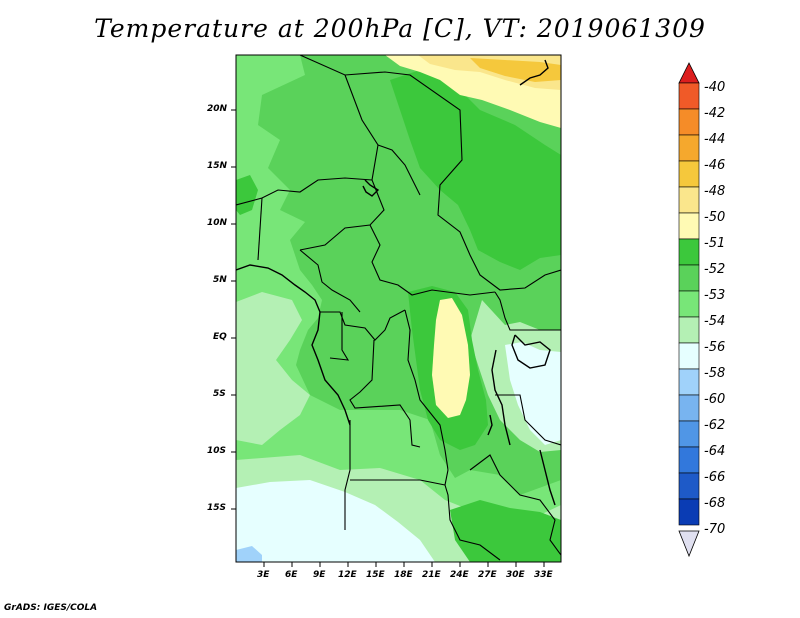  What do you see at coordinates (689, 544) in the screenshot?
I see `colorbar-bottom-arrow` at bounding box center [689, 544].